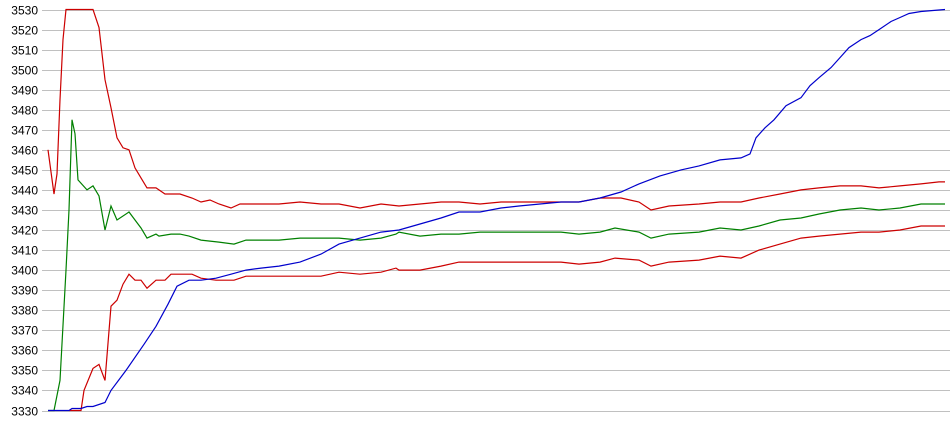 This screenshot has width=950, height=435. Describe the element at coordinates (24, 131) in the screenshot. I see `y-tick-label: 3470` at that location.